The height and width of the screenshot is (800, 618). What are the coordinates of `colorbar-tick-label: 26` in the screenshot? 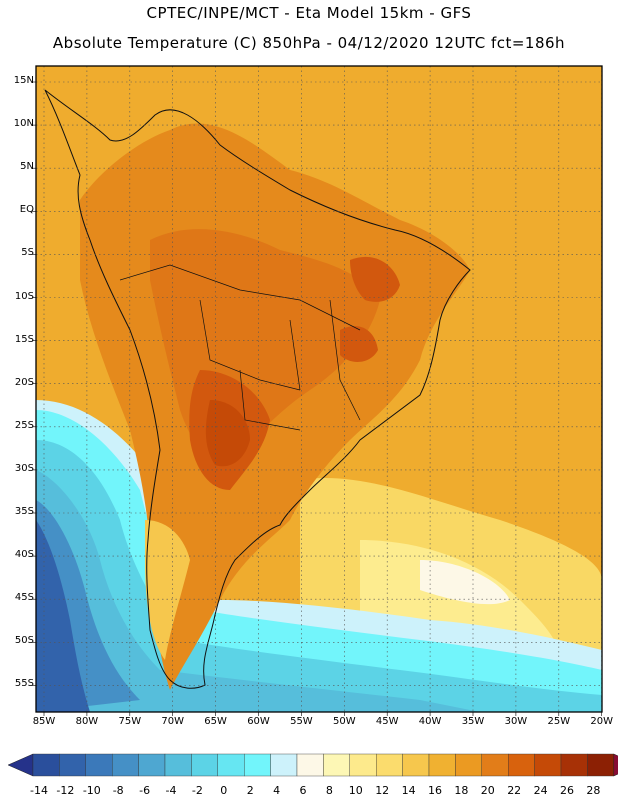 It's located at (567, 790).